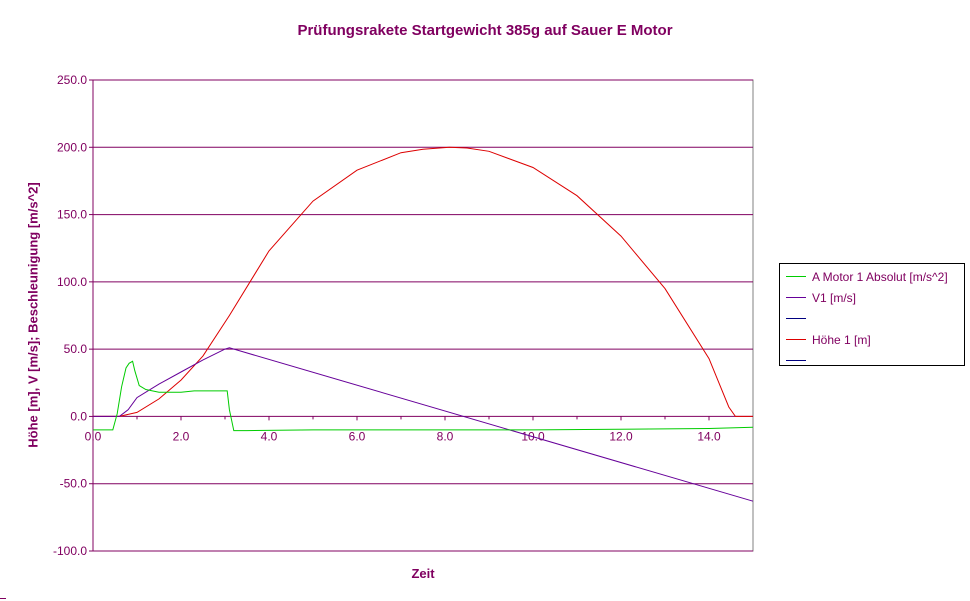  I want to click on x-tick-label: 6.0, so click(357, 436).